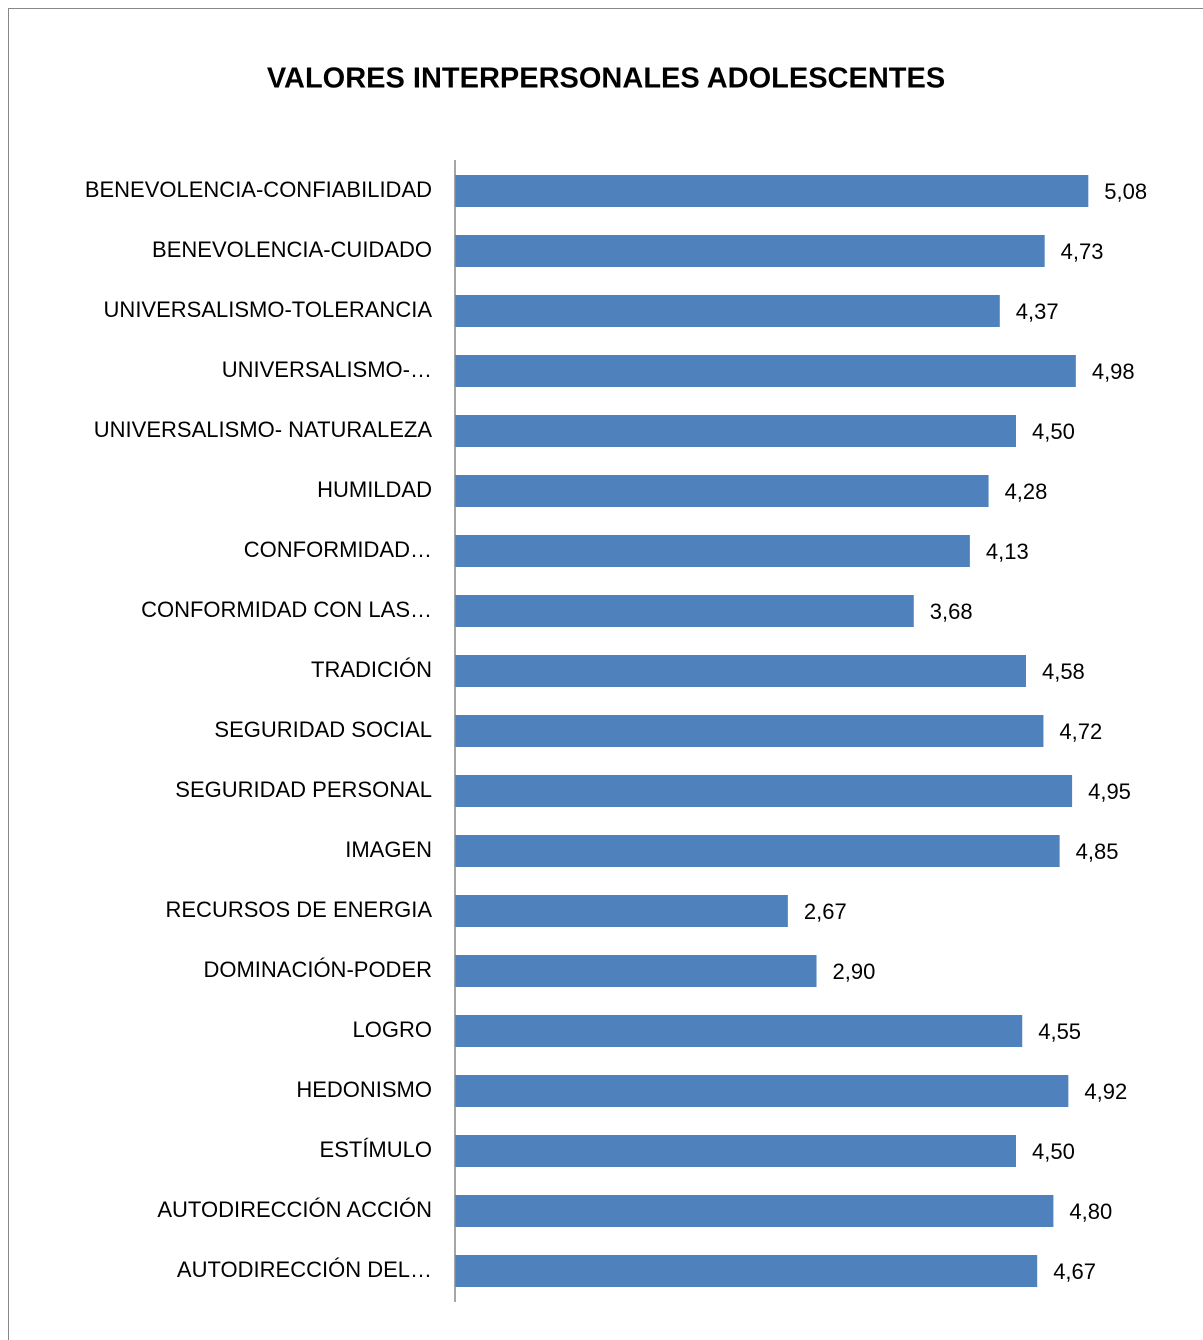  Describe the element at coordinates (374, 489) in the screenshot. I see `y-tick-label: HUMILDAD` at that location.